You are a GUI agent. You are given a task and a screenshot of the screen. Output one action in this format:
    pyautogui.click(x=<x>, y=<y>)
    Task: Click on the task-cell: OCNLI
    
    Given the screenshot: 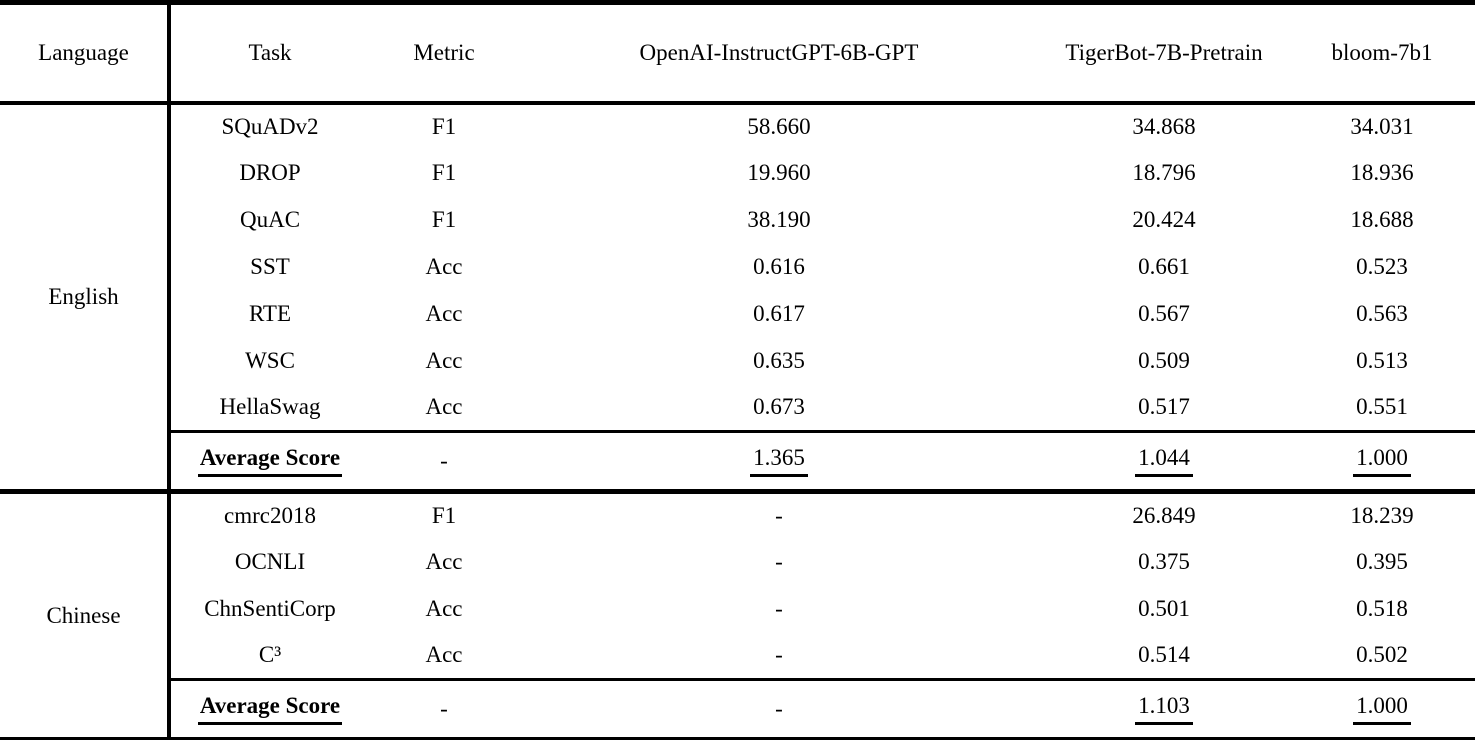 What is the action you would take?
    pyautogui.click(x=270, y=561)
    